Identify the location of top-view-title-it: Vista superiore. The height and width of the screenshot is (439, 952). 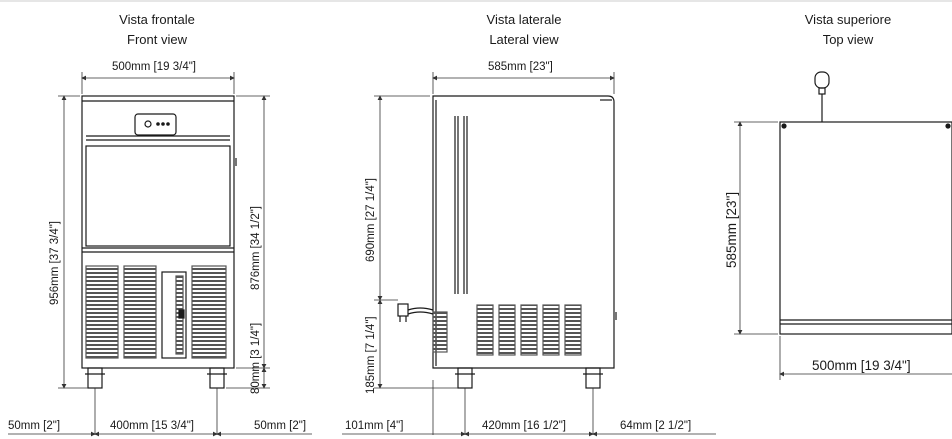
(848, 19).